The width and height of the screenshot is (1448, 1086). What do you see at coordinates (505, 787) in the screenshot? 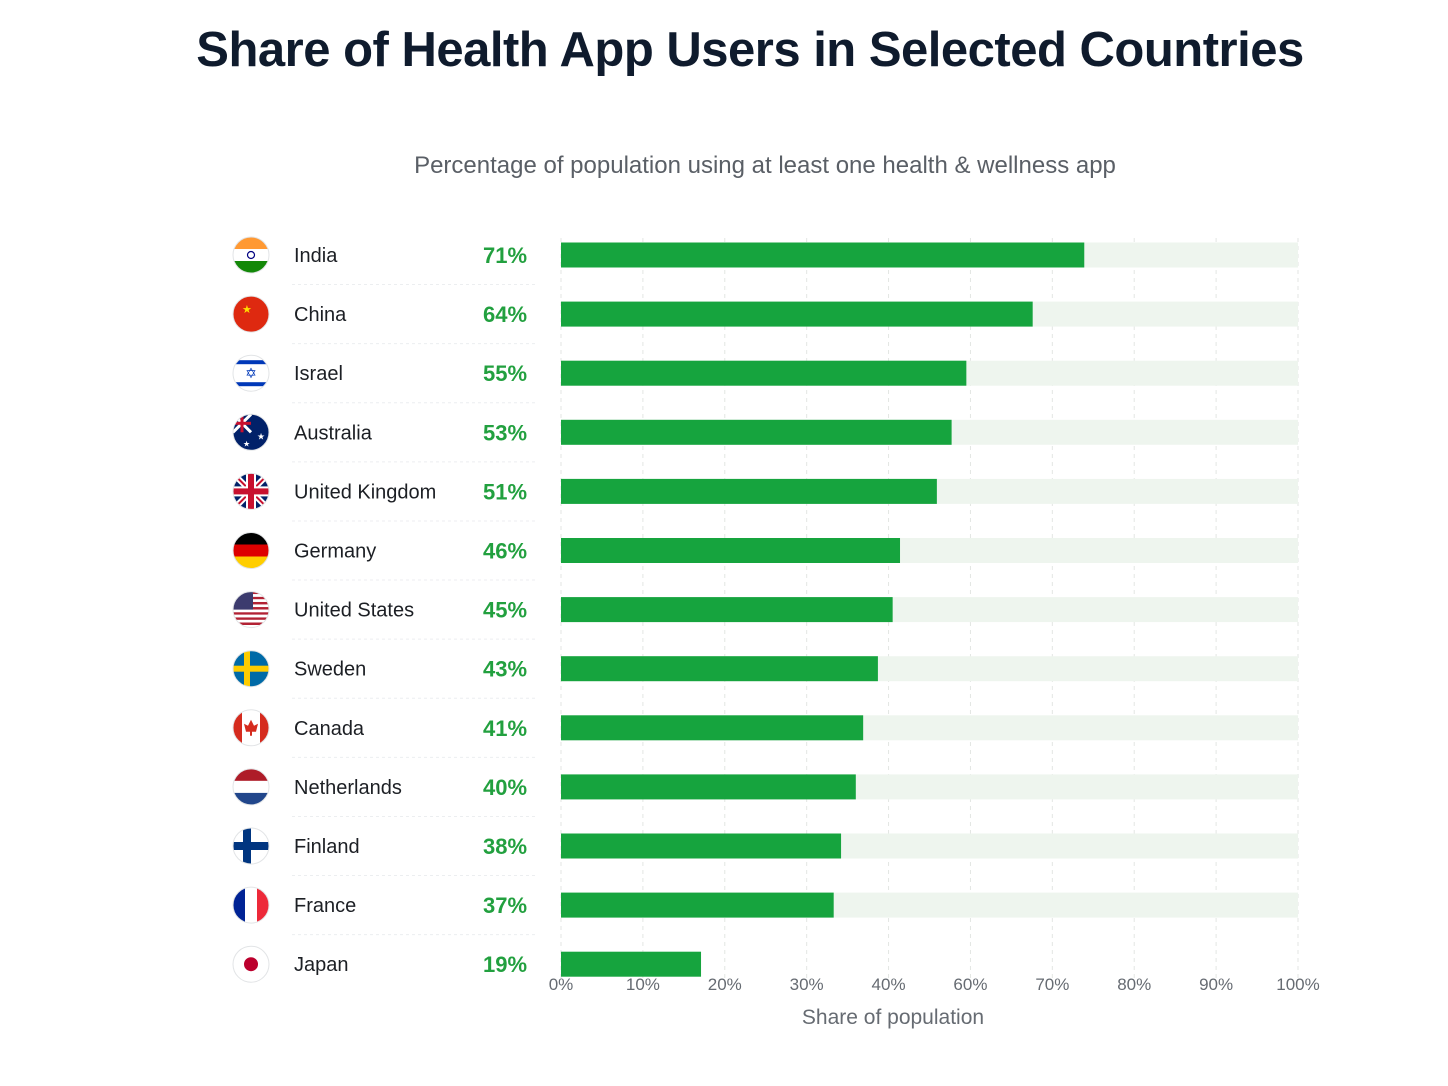
I see `value-label: 40%` at bounding box center [505, 787].